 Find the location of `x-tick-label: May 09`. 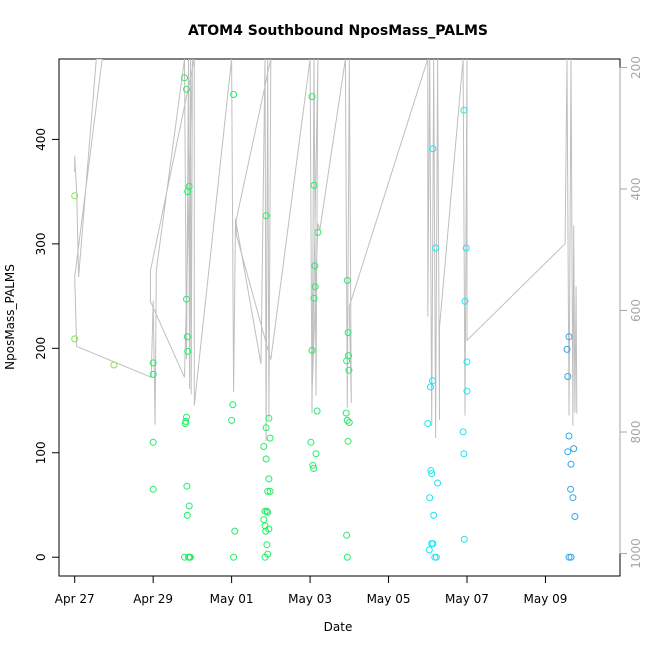

x-tick-label: May 09 is located at coordinates (546, 599).